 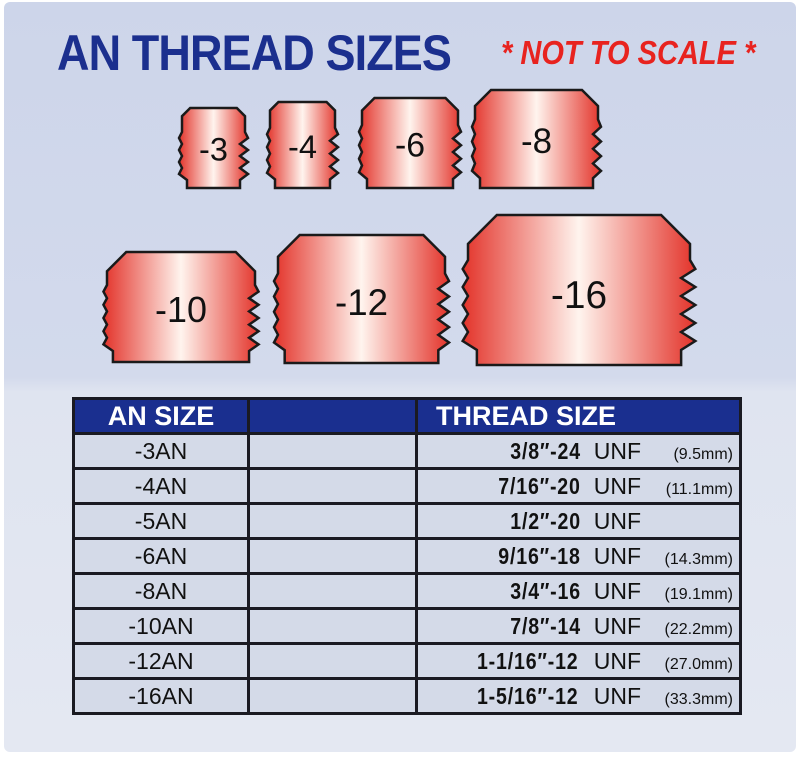 I want to click on an-size-cell: -16AN, so click(x=161, y=696).